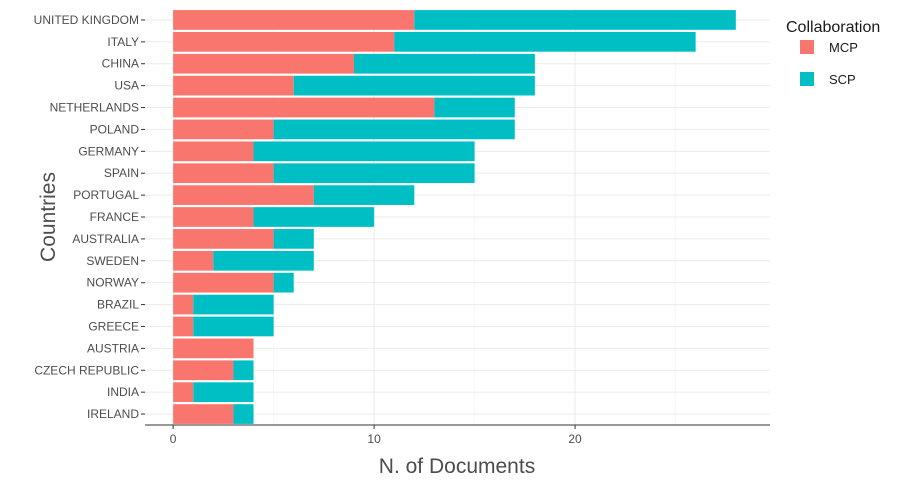 The width and height of the screenshot is (907, 480). What do you see at coordinates (118, 305) in the screenshot?
I see `y-tick-label: BRAZIL` at bounding box center [118, 305].